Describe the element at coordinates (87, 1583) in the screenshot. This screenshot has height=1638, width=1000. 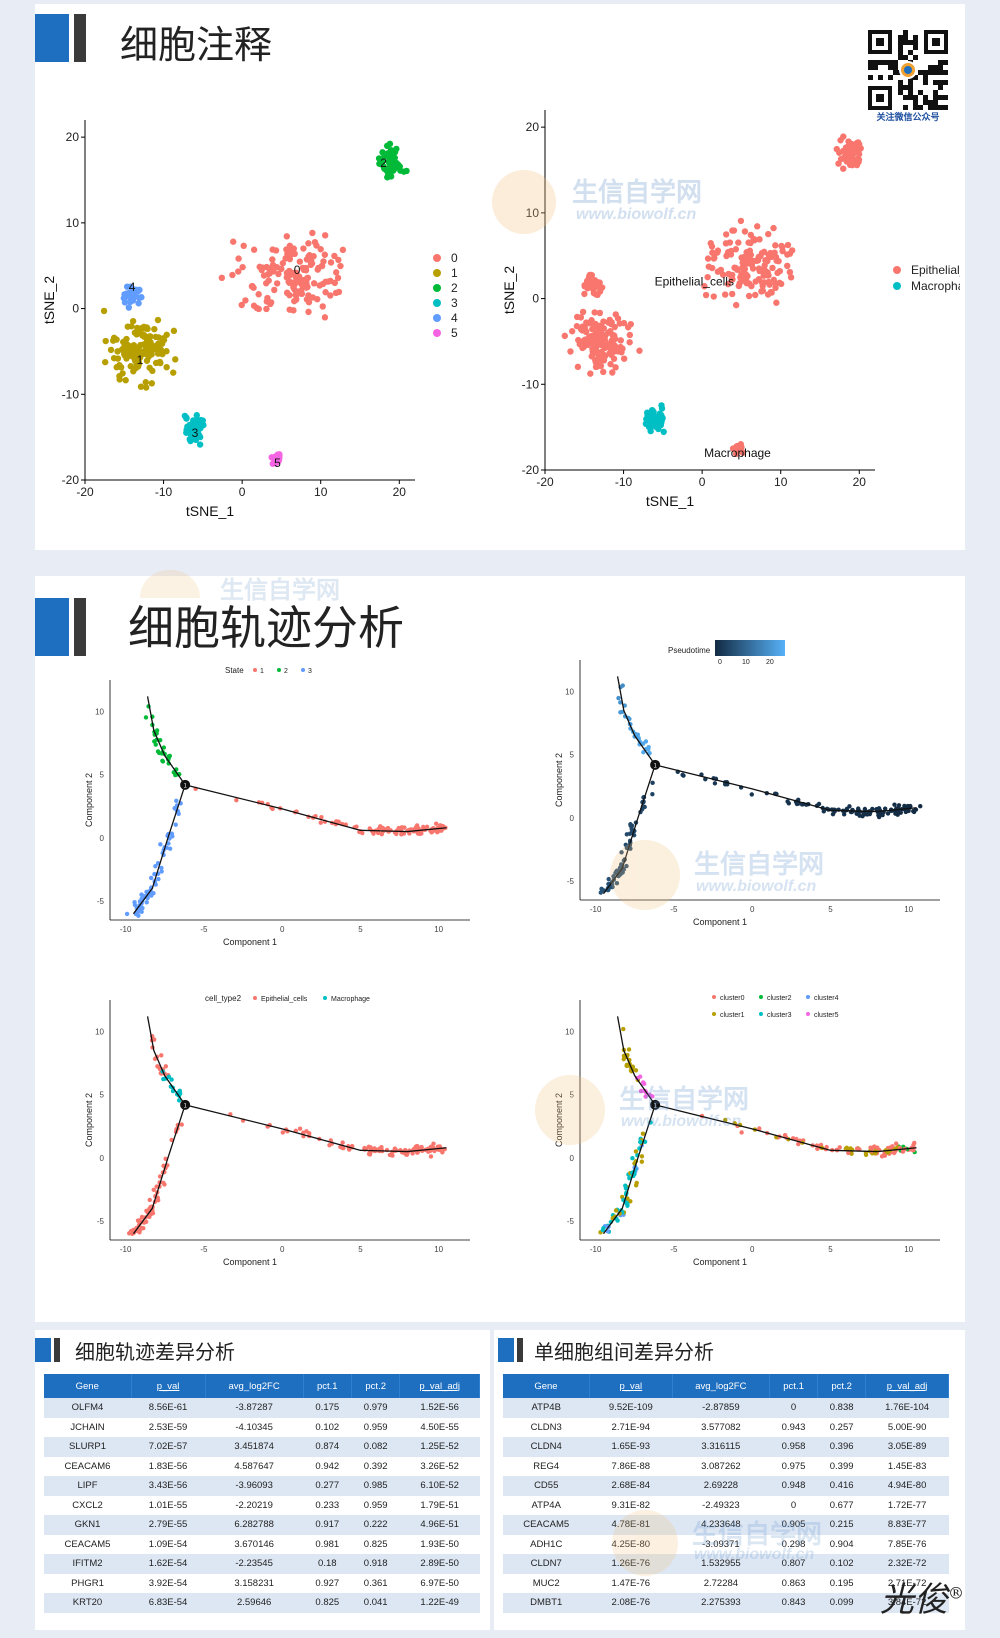
I see `table-cell: PHGR1` at that location.